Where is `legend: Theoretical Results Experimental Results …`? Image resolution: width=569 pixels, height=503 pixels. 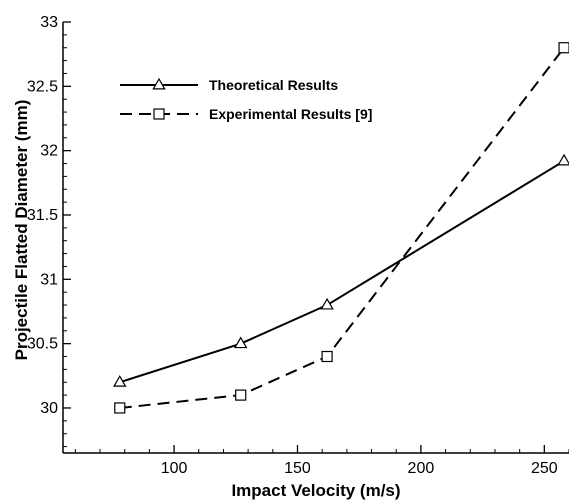
legend: Theoretical Results Experimental Results … is located at coordinates (246, 99).